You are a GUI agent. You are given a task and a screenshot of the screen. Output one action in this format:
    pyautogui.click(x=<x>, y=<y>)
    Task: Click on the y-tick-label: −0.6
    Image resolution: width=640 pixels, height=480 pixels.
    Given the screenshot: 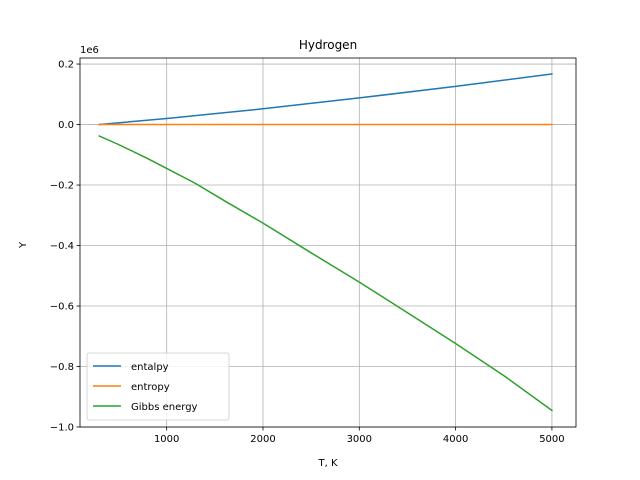 What is the action you would take?
    pyautogui.click(x=62, y=307)
    